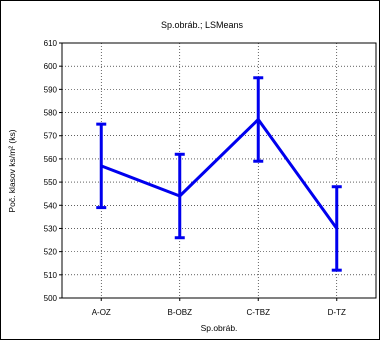 The height and width of the screenshot is (340, 380). What do you see at coordinates (180, 312) in the screenshot?
I see `x-tick-label: B-OBZ` at bounding box center [180, 312].